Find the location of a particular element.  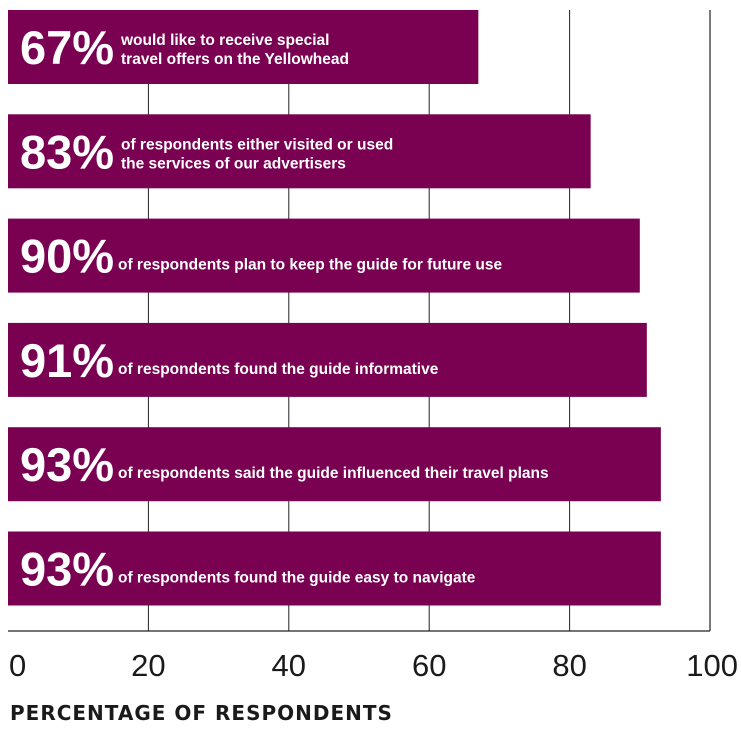

bar-description: would like to receive special is located at coordinates (224, 40).